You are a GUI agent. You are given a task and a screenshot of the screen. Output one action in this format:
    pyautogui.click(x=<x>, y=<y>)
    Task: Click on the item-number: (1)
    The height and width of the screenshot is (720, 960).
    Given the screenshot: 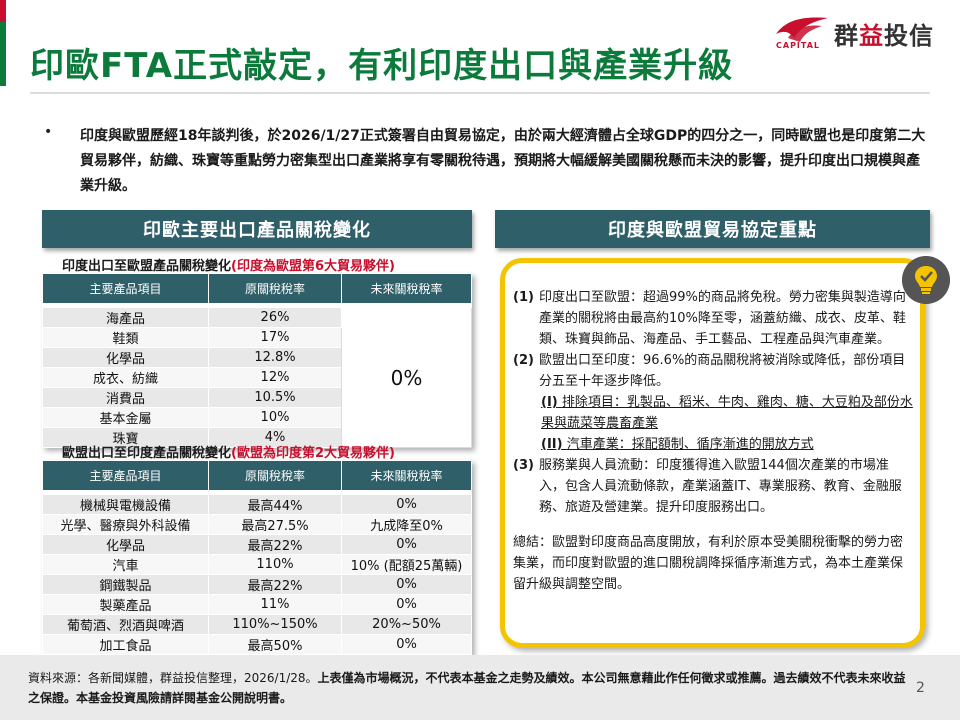 What is the action you would take?
    pyautogui.click(x=523, y=297)
    